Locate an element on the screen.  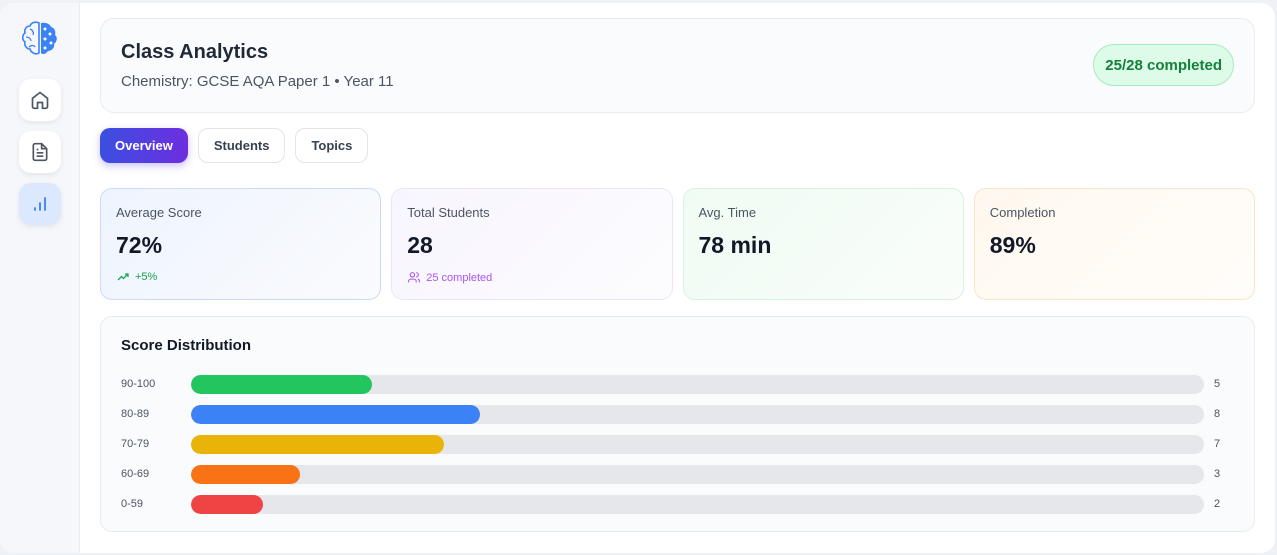
bar-chart-icon is located at coordinates (39, 204).